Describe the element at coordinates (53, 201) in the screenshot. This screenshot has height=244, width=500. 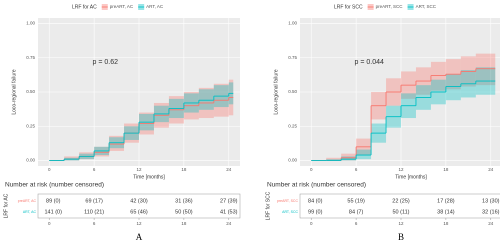
I see `risk-cell: 89 (0)` at that location.